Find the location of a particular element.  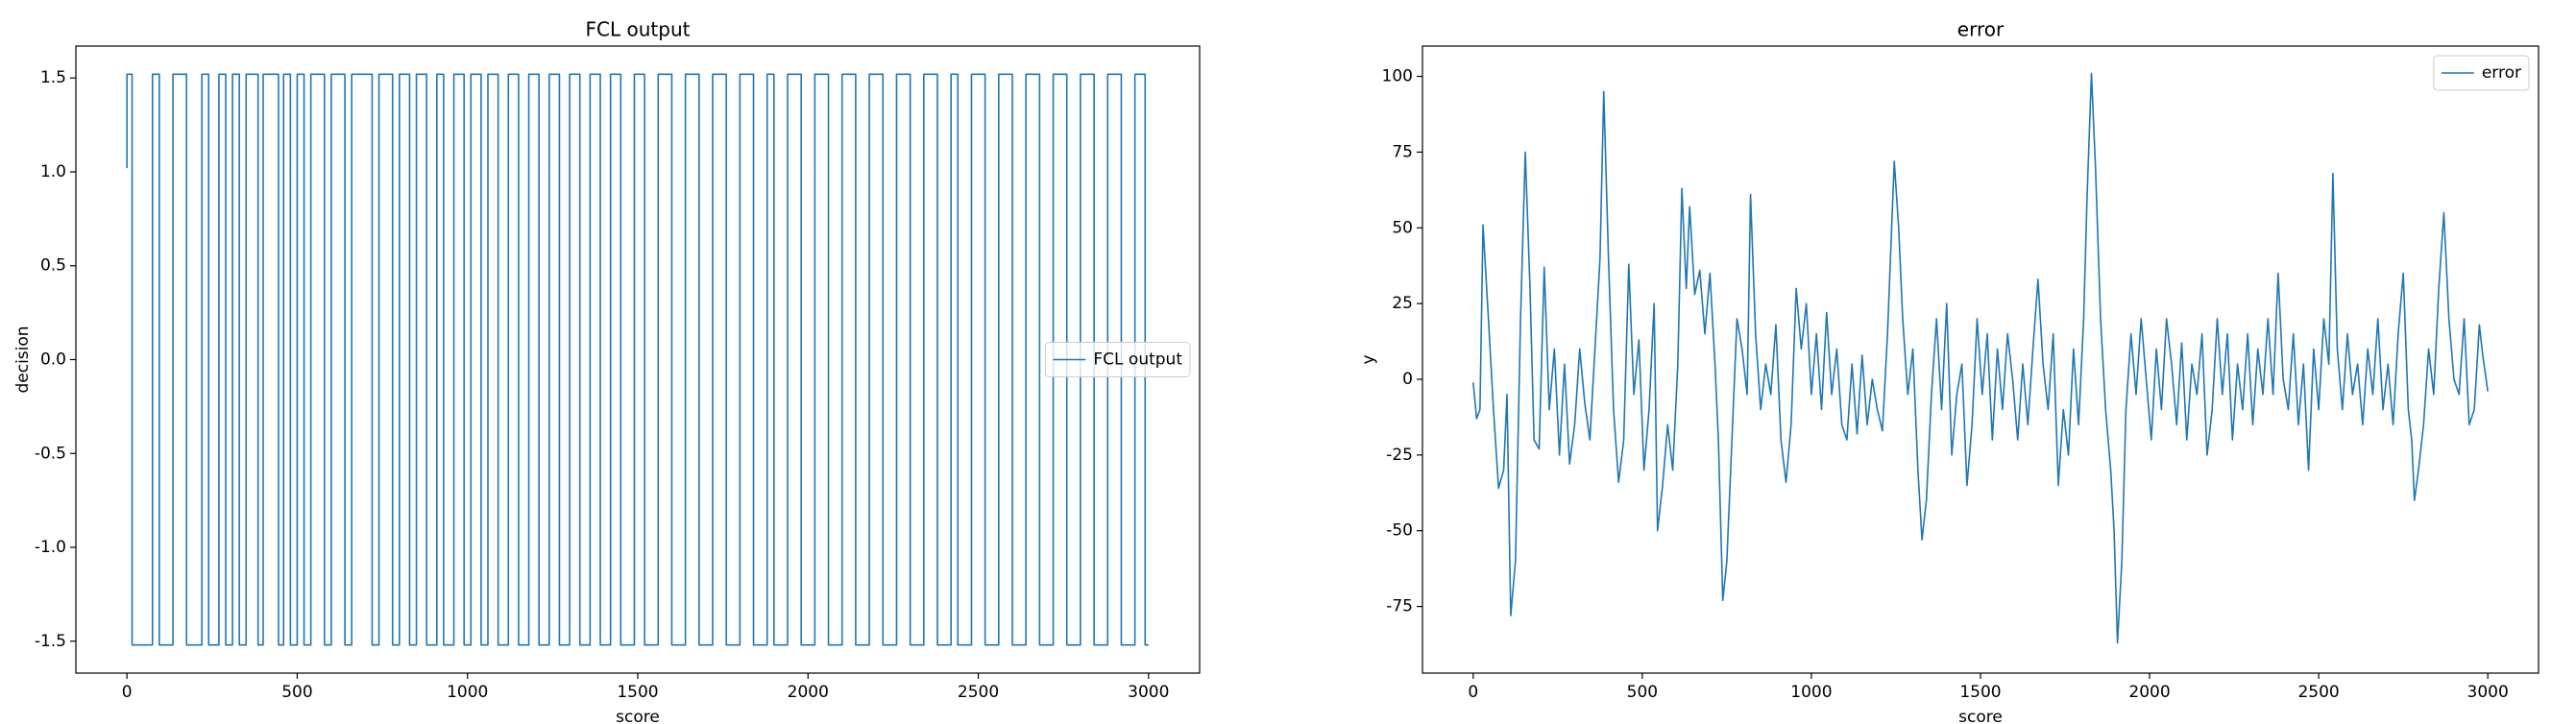

y-tick-label: 0.0 is located at coordinates (53, 360).